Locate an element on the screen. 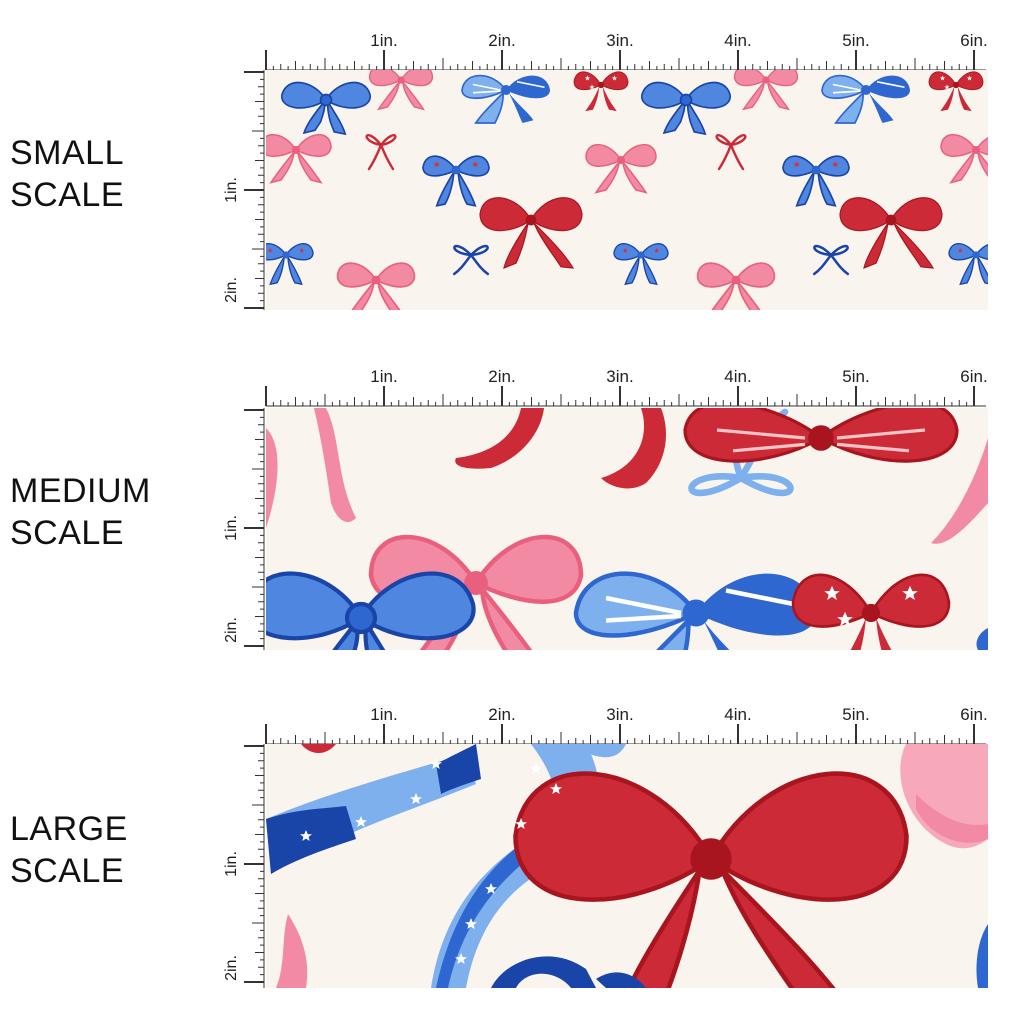 This screenshot has width=1024, height=1024. scale-label-line1: LARGE is located at coordinates (69, 829).